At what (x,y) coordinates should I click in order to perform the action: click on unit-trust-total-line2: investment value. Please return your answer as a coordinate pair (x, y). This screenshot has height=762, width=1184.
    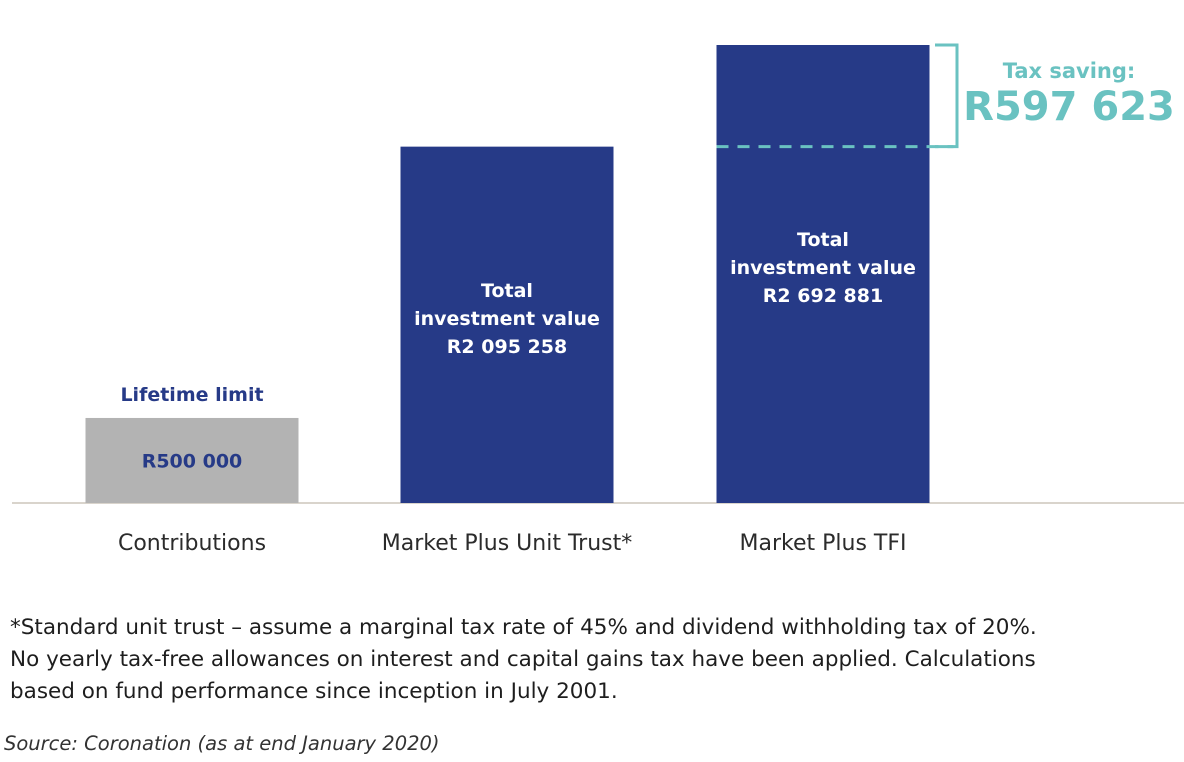
    Looking at the image, I should click on (507, 319).